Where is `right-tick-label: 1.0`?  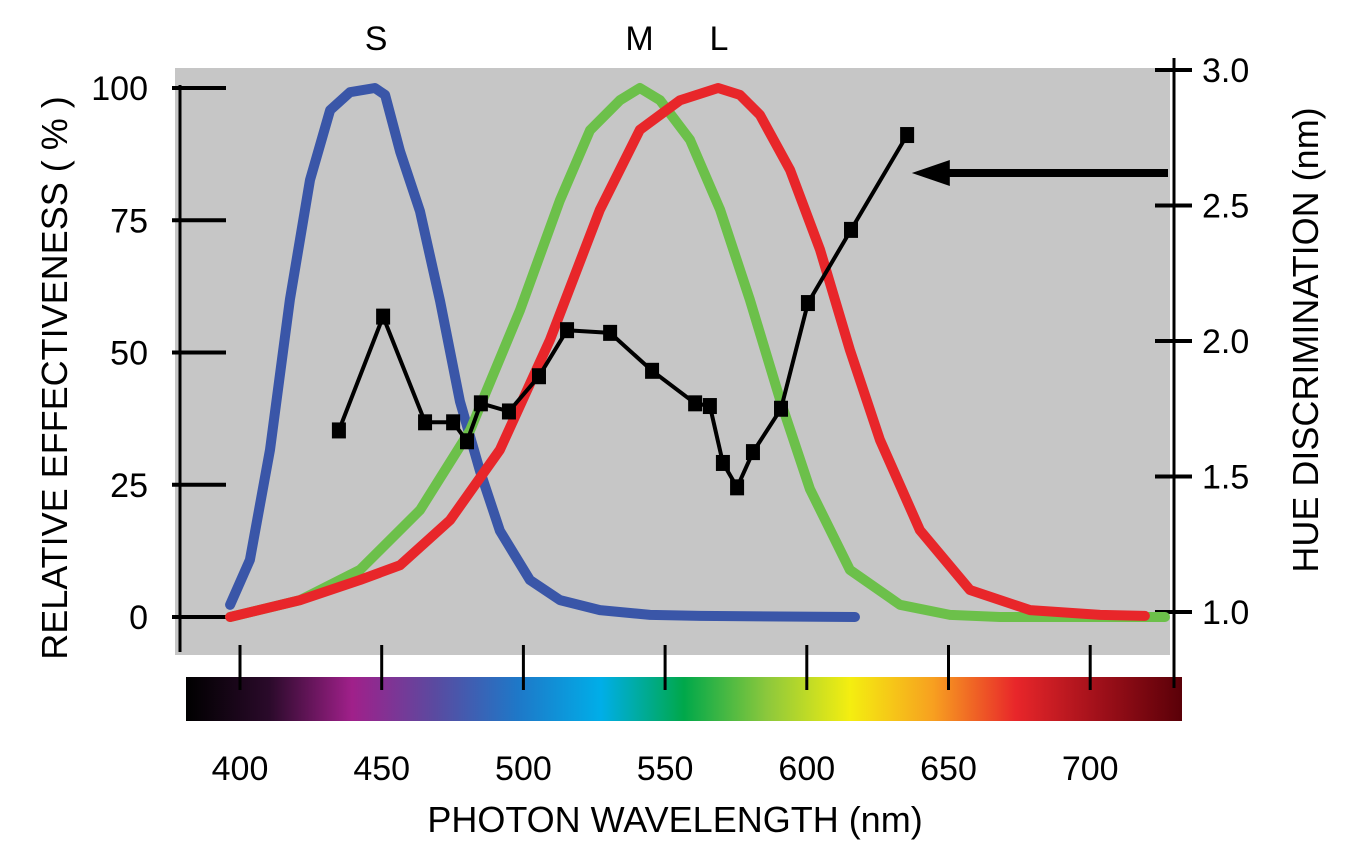 right-tick-label: 1.0 is located at coordinates (1225, 613).